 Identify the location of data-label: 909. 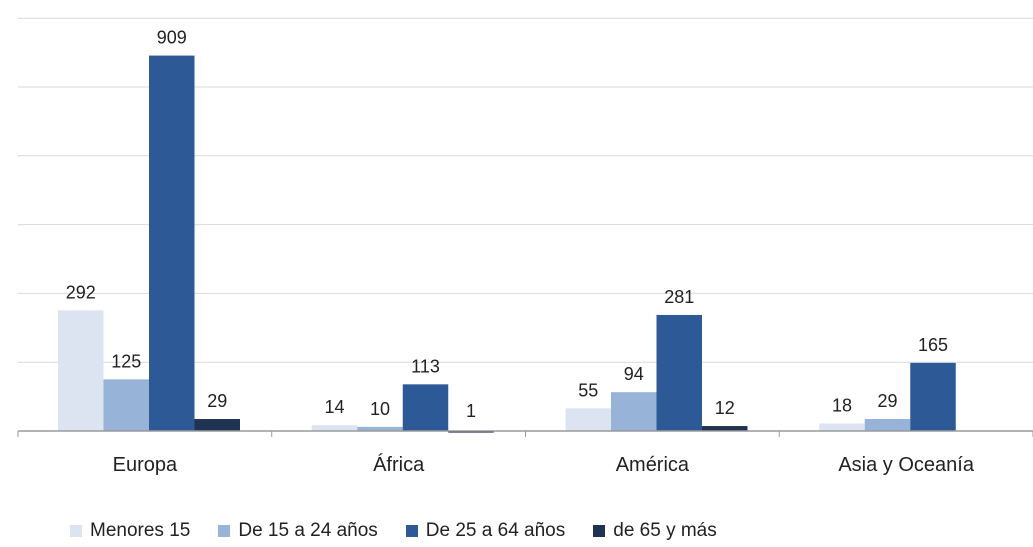
(172, 38).